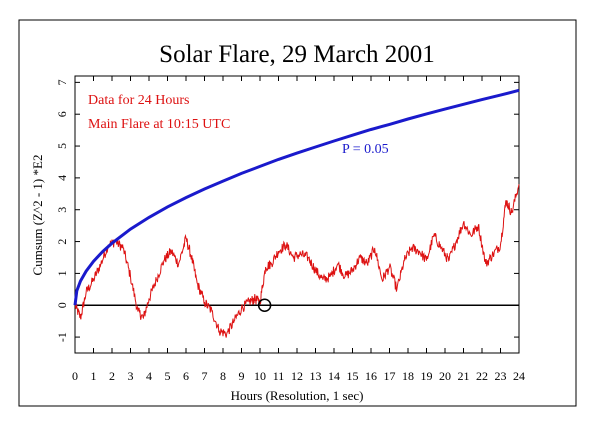  What do you see at coordinates (464, 376) in the screenshot?
I see `x-tick-label-21: 21` at bounding box center [464, 376].